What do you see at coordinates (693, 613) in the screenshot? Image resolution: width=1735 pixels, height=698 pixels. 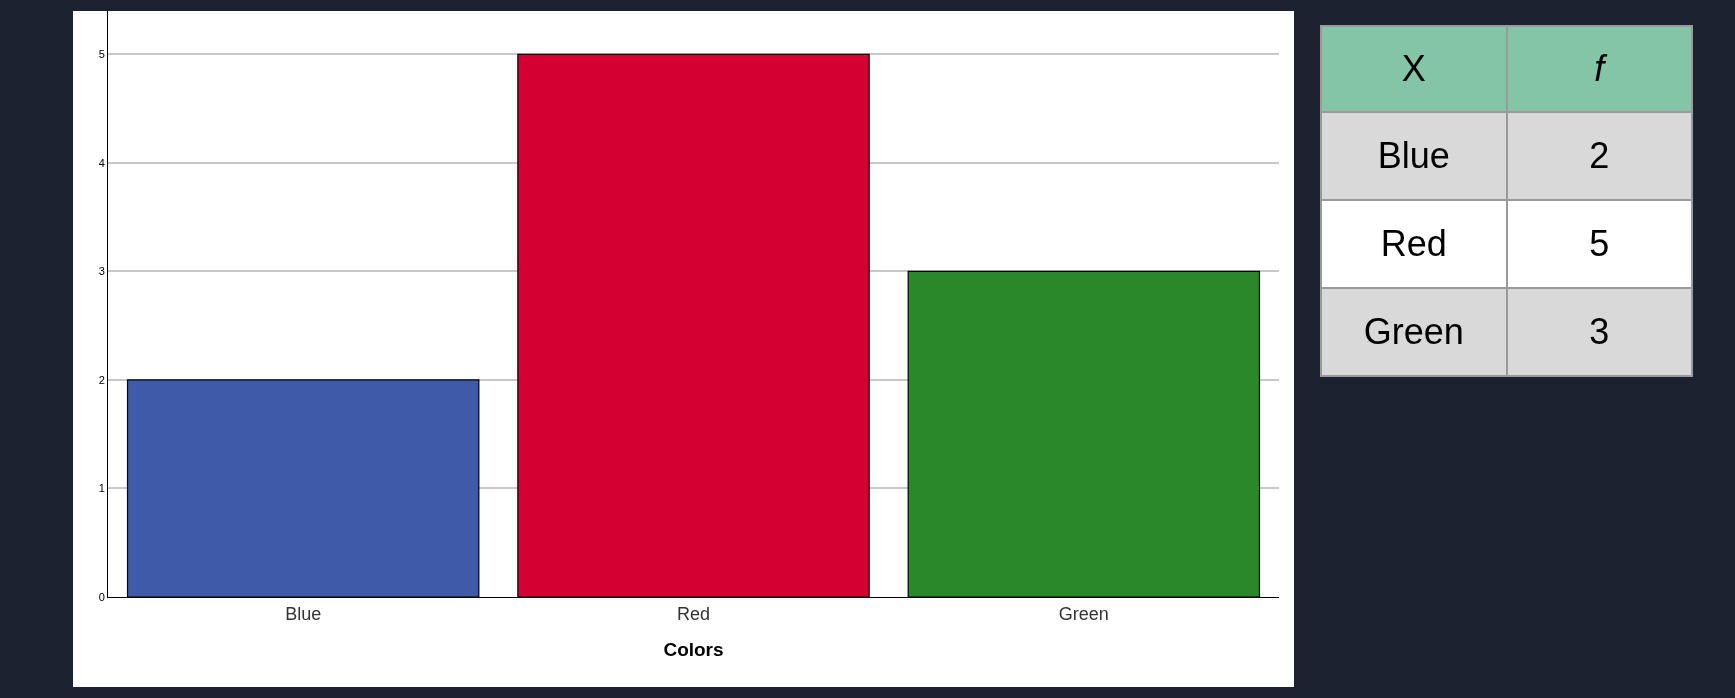 I see `x-tick-label: Red` at bounding box center [693, 613].